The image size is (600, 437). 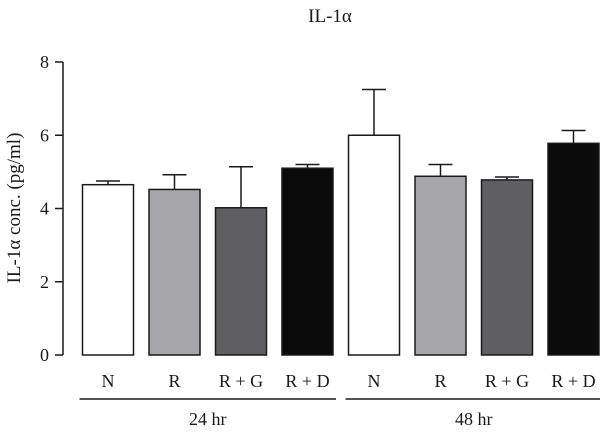 I want to click on y-tick-label: 4, so click(x=44, y=209).